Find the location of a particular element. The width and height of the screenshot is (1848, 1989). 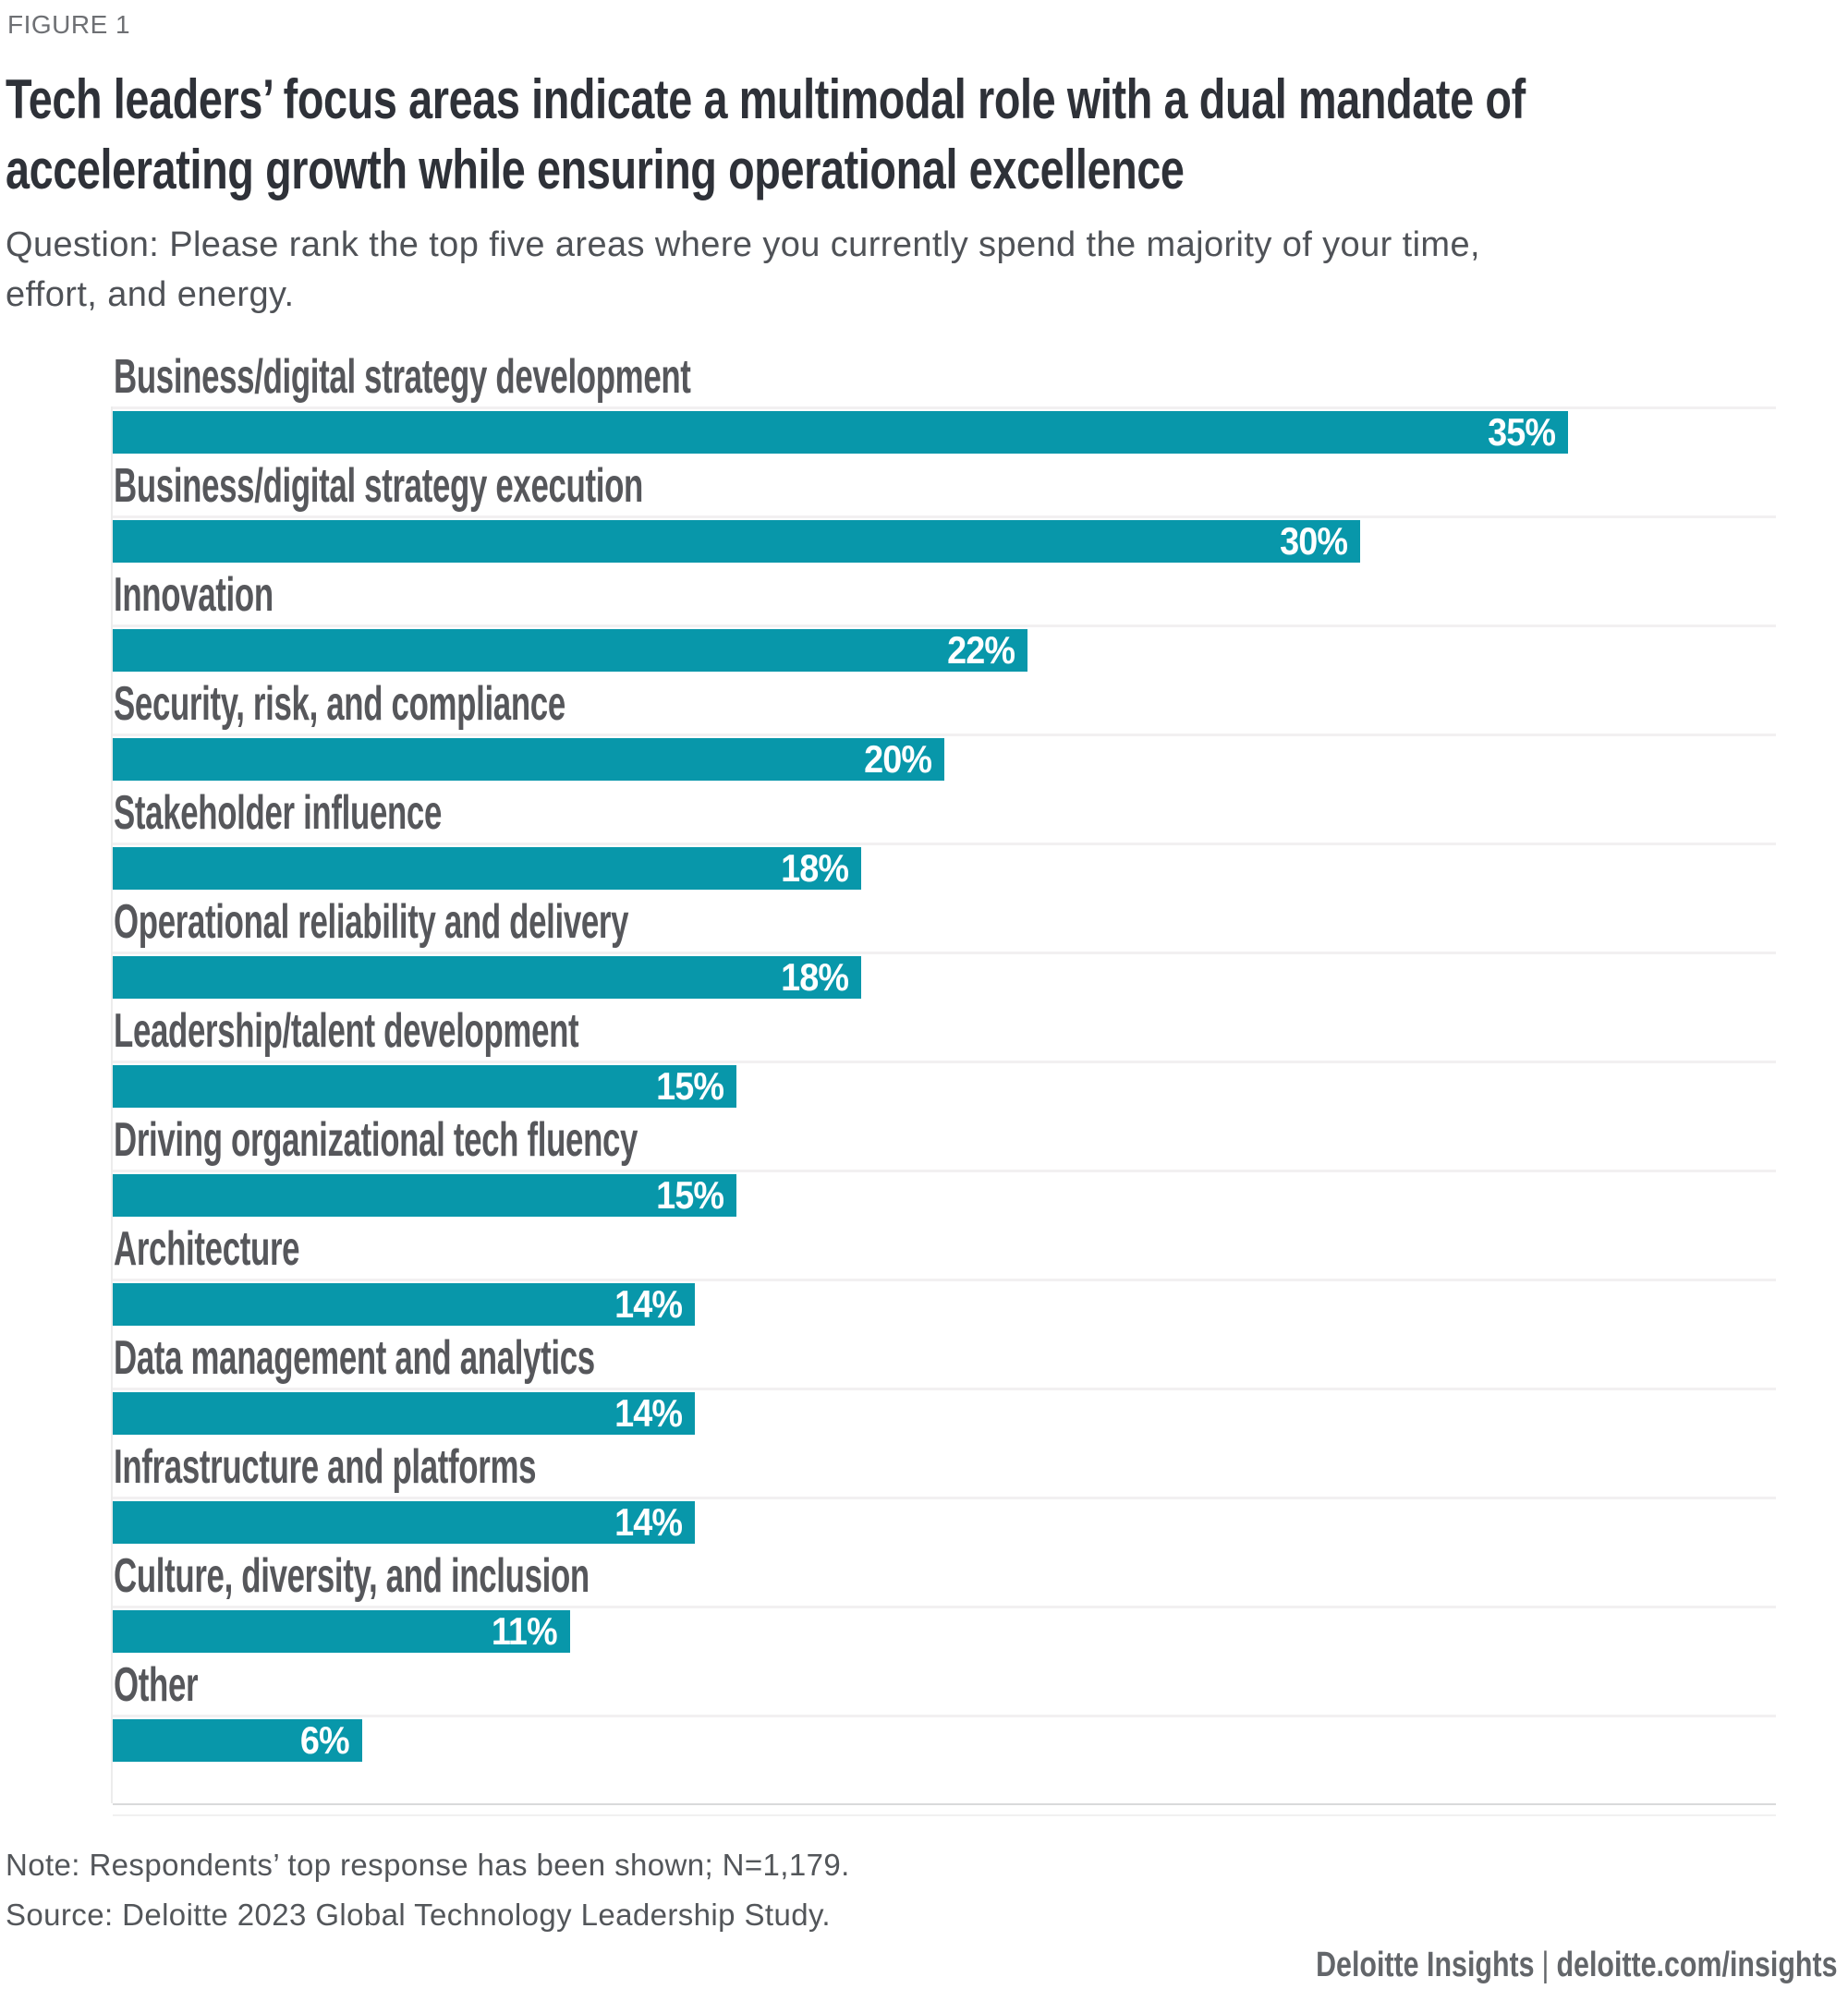

category-label: Operational reliability and delivery is located at coordinates (498, 922).